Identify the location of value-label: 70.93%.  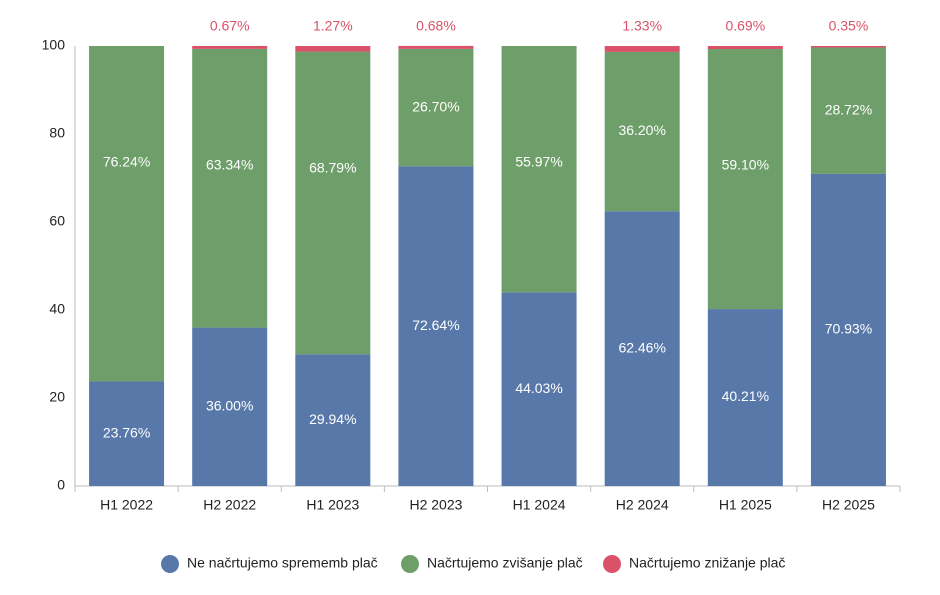
(848, 329).